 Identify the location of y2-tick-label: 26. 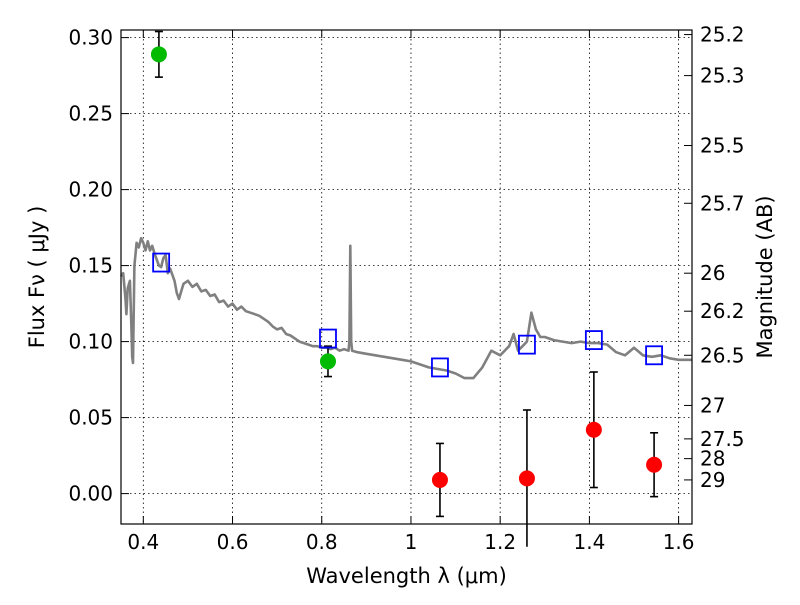
(712, 273).